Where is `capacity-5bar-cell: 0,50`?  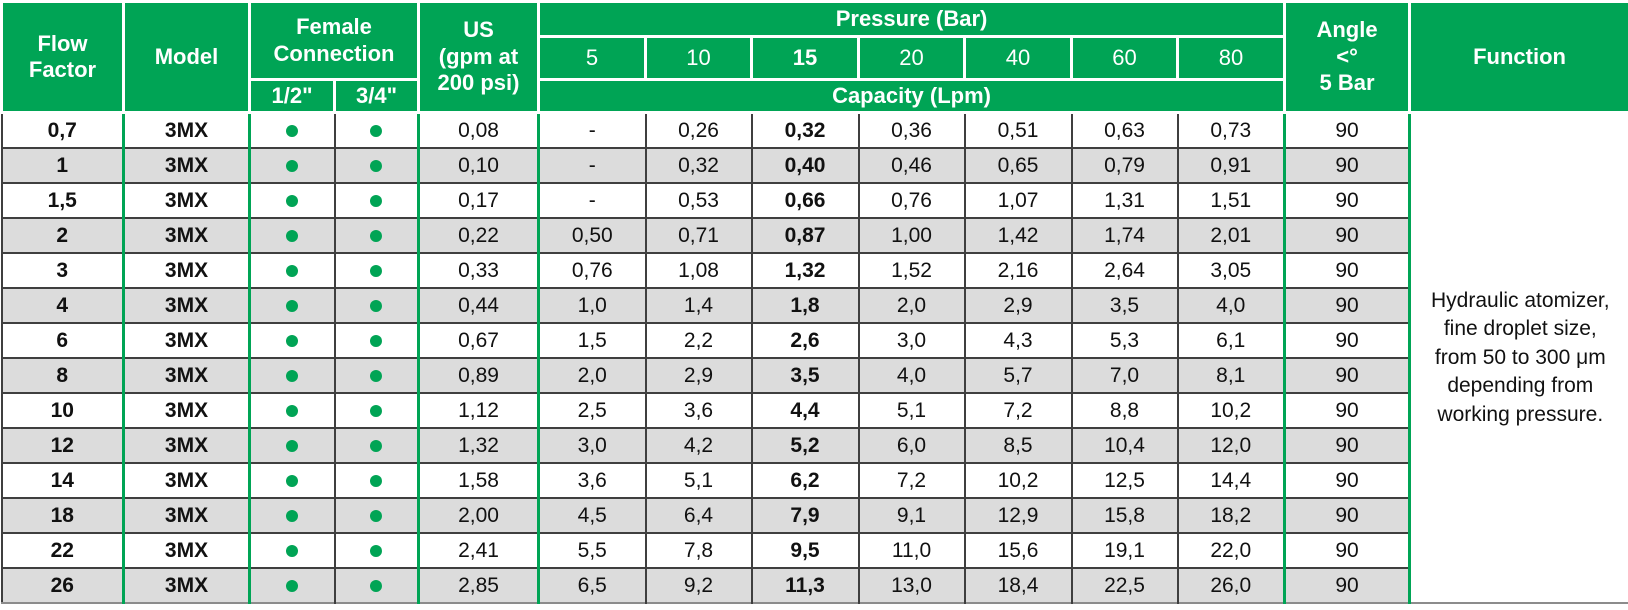
capacity-5bar-cell: 0,50 is located at coordinates (592, 235).